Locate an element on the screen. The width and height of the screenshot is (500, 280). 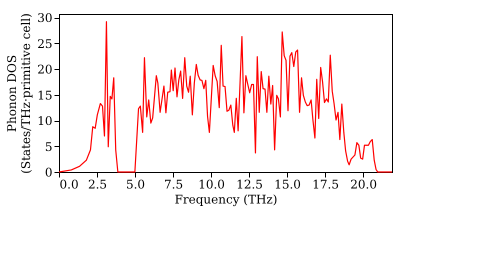
x-tick-label: 5.0 is located at coordinates (136, 185).